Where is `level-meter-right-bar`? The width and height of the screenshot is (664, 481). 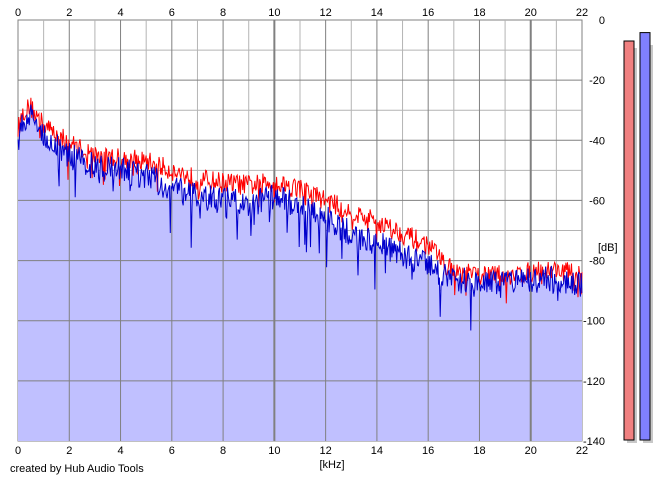 level-meter-right-bar is located at coordinates (645, 236).